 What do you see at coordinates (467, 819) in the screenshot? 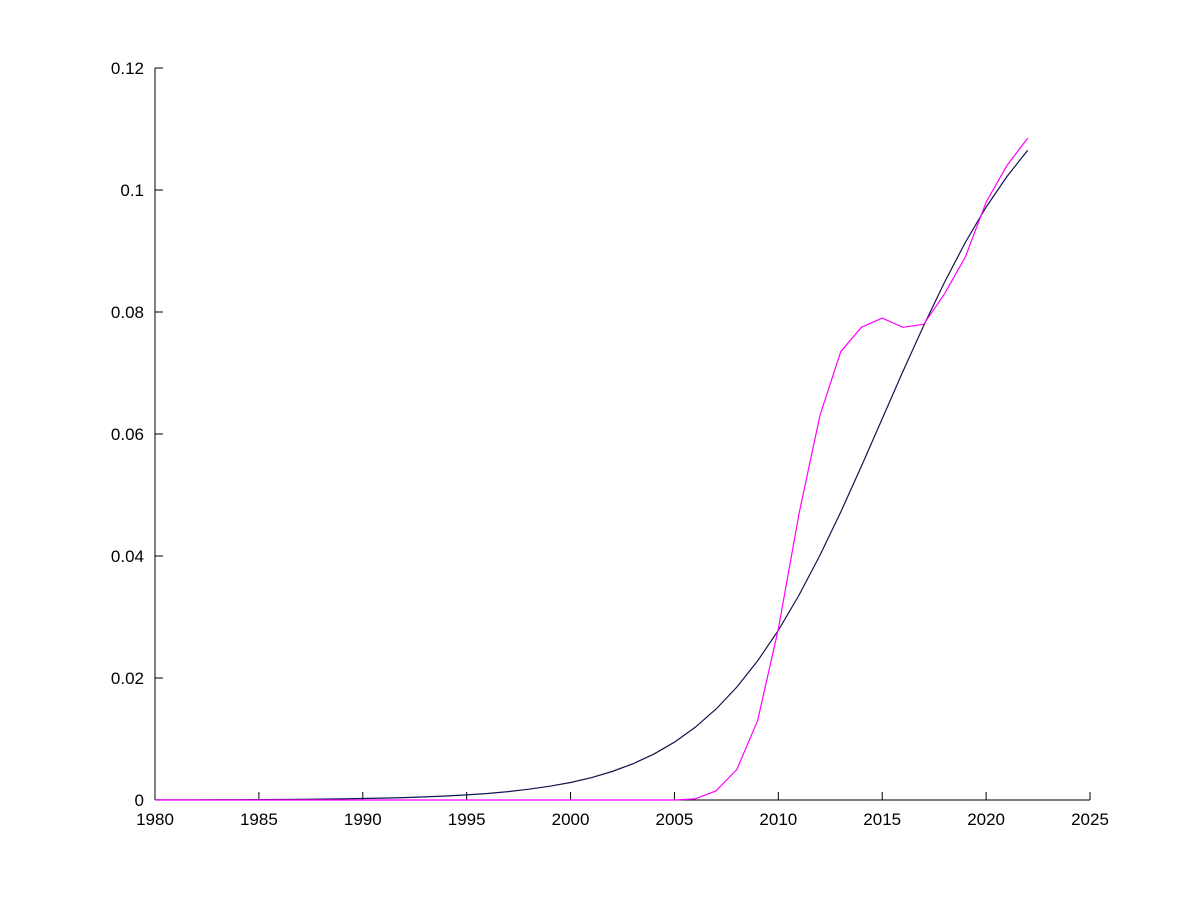
I see `x-tick-label: 1995` at bounding box center [467, 819].